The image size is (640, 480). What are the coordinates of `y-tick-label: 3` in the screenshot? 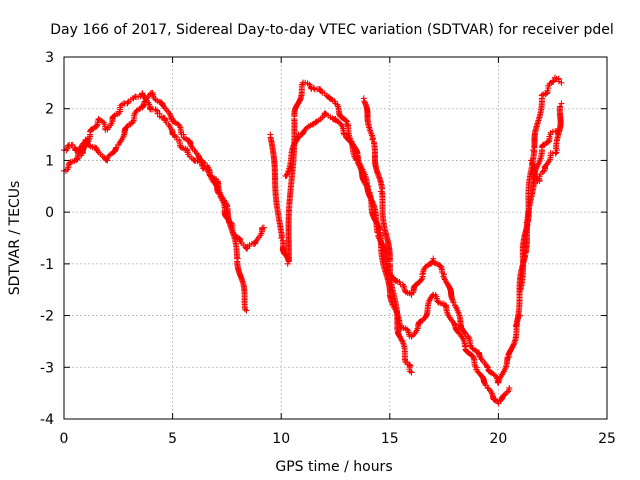 It's located at (49, 58).